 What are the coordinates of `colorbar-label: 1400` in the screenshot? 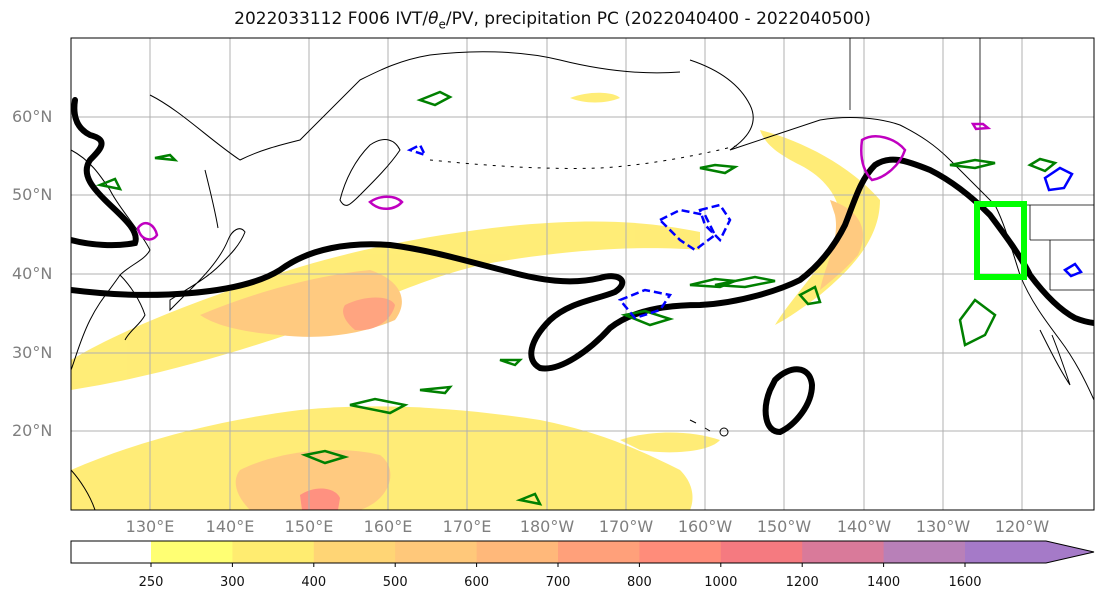 It's located at (884, 582).